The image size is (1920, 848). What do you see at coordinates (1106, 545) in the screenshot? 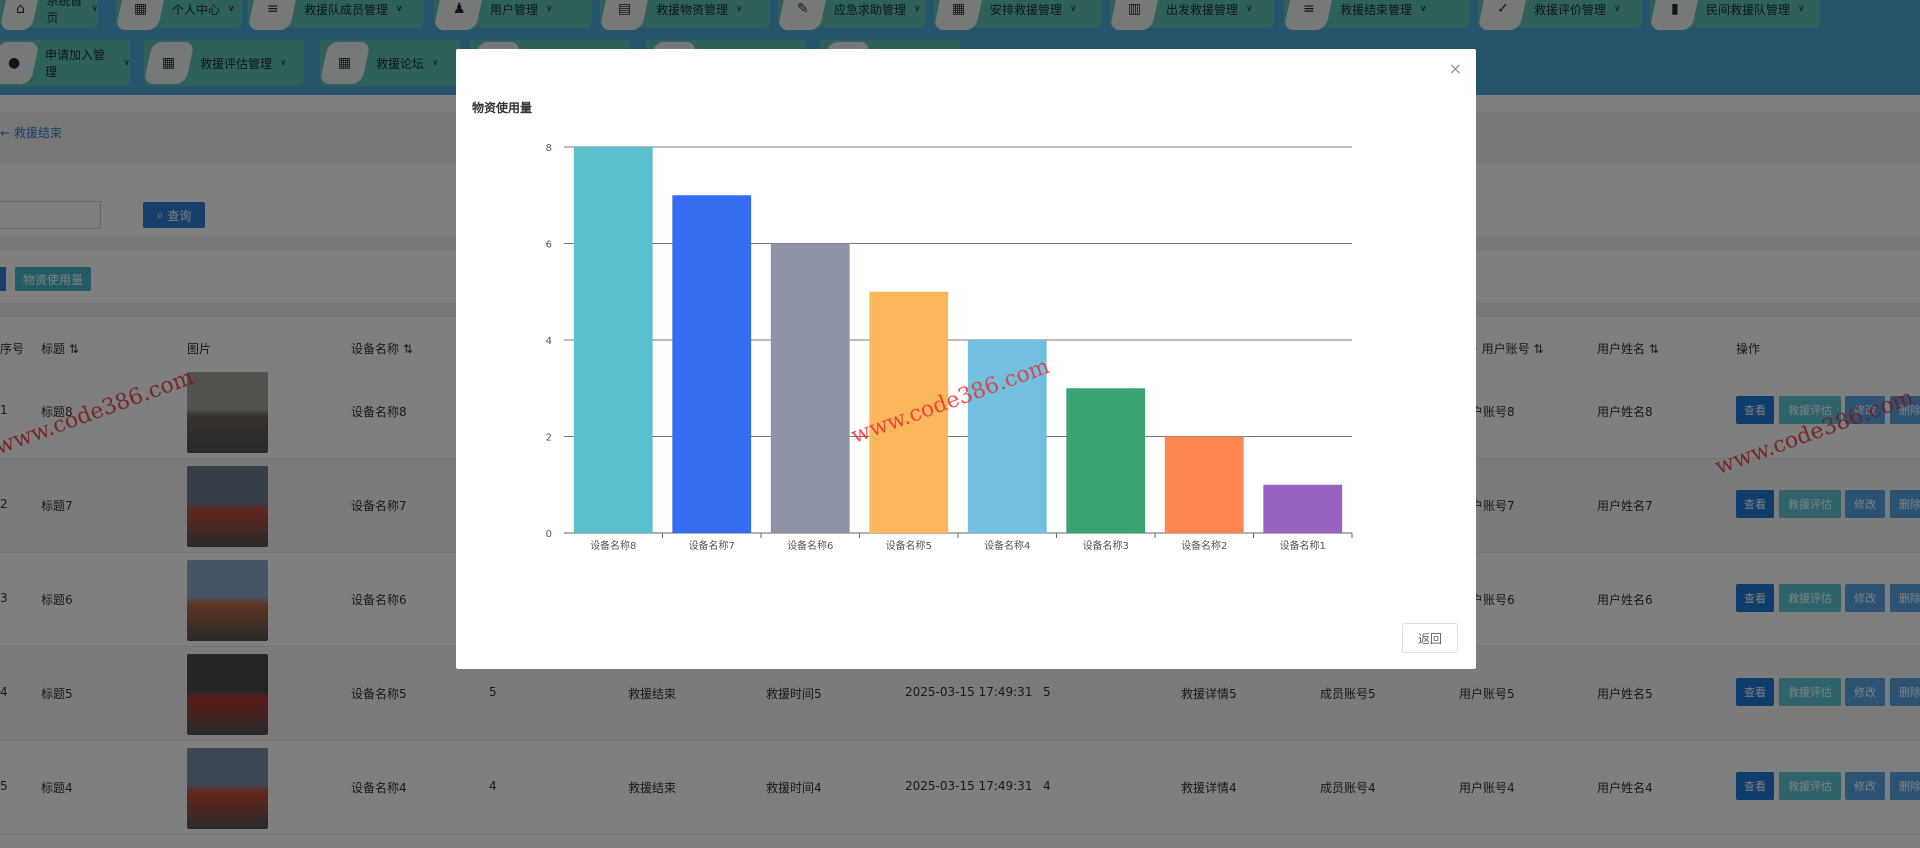
I see `x-tick-label: 设备名称3` at bounding box center [1106, 545].